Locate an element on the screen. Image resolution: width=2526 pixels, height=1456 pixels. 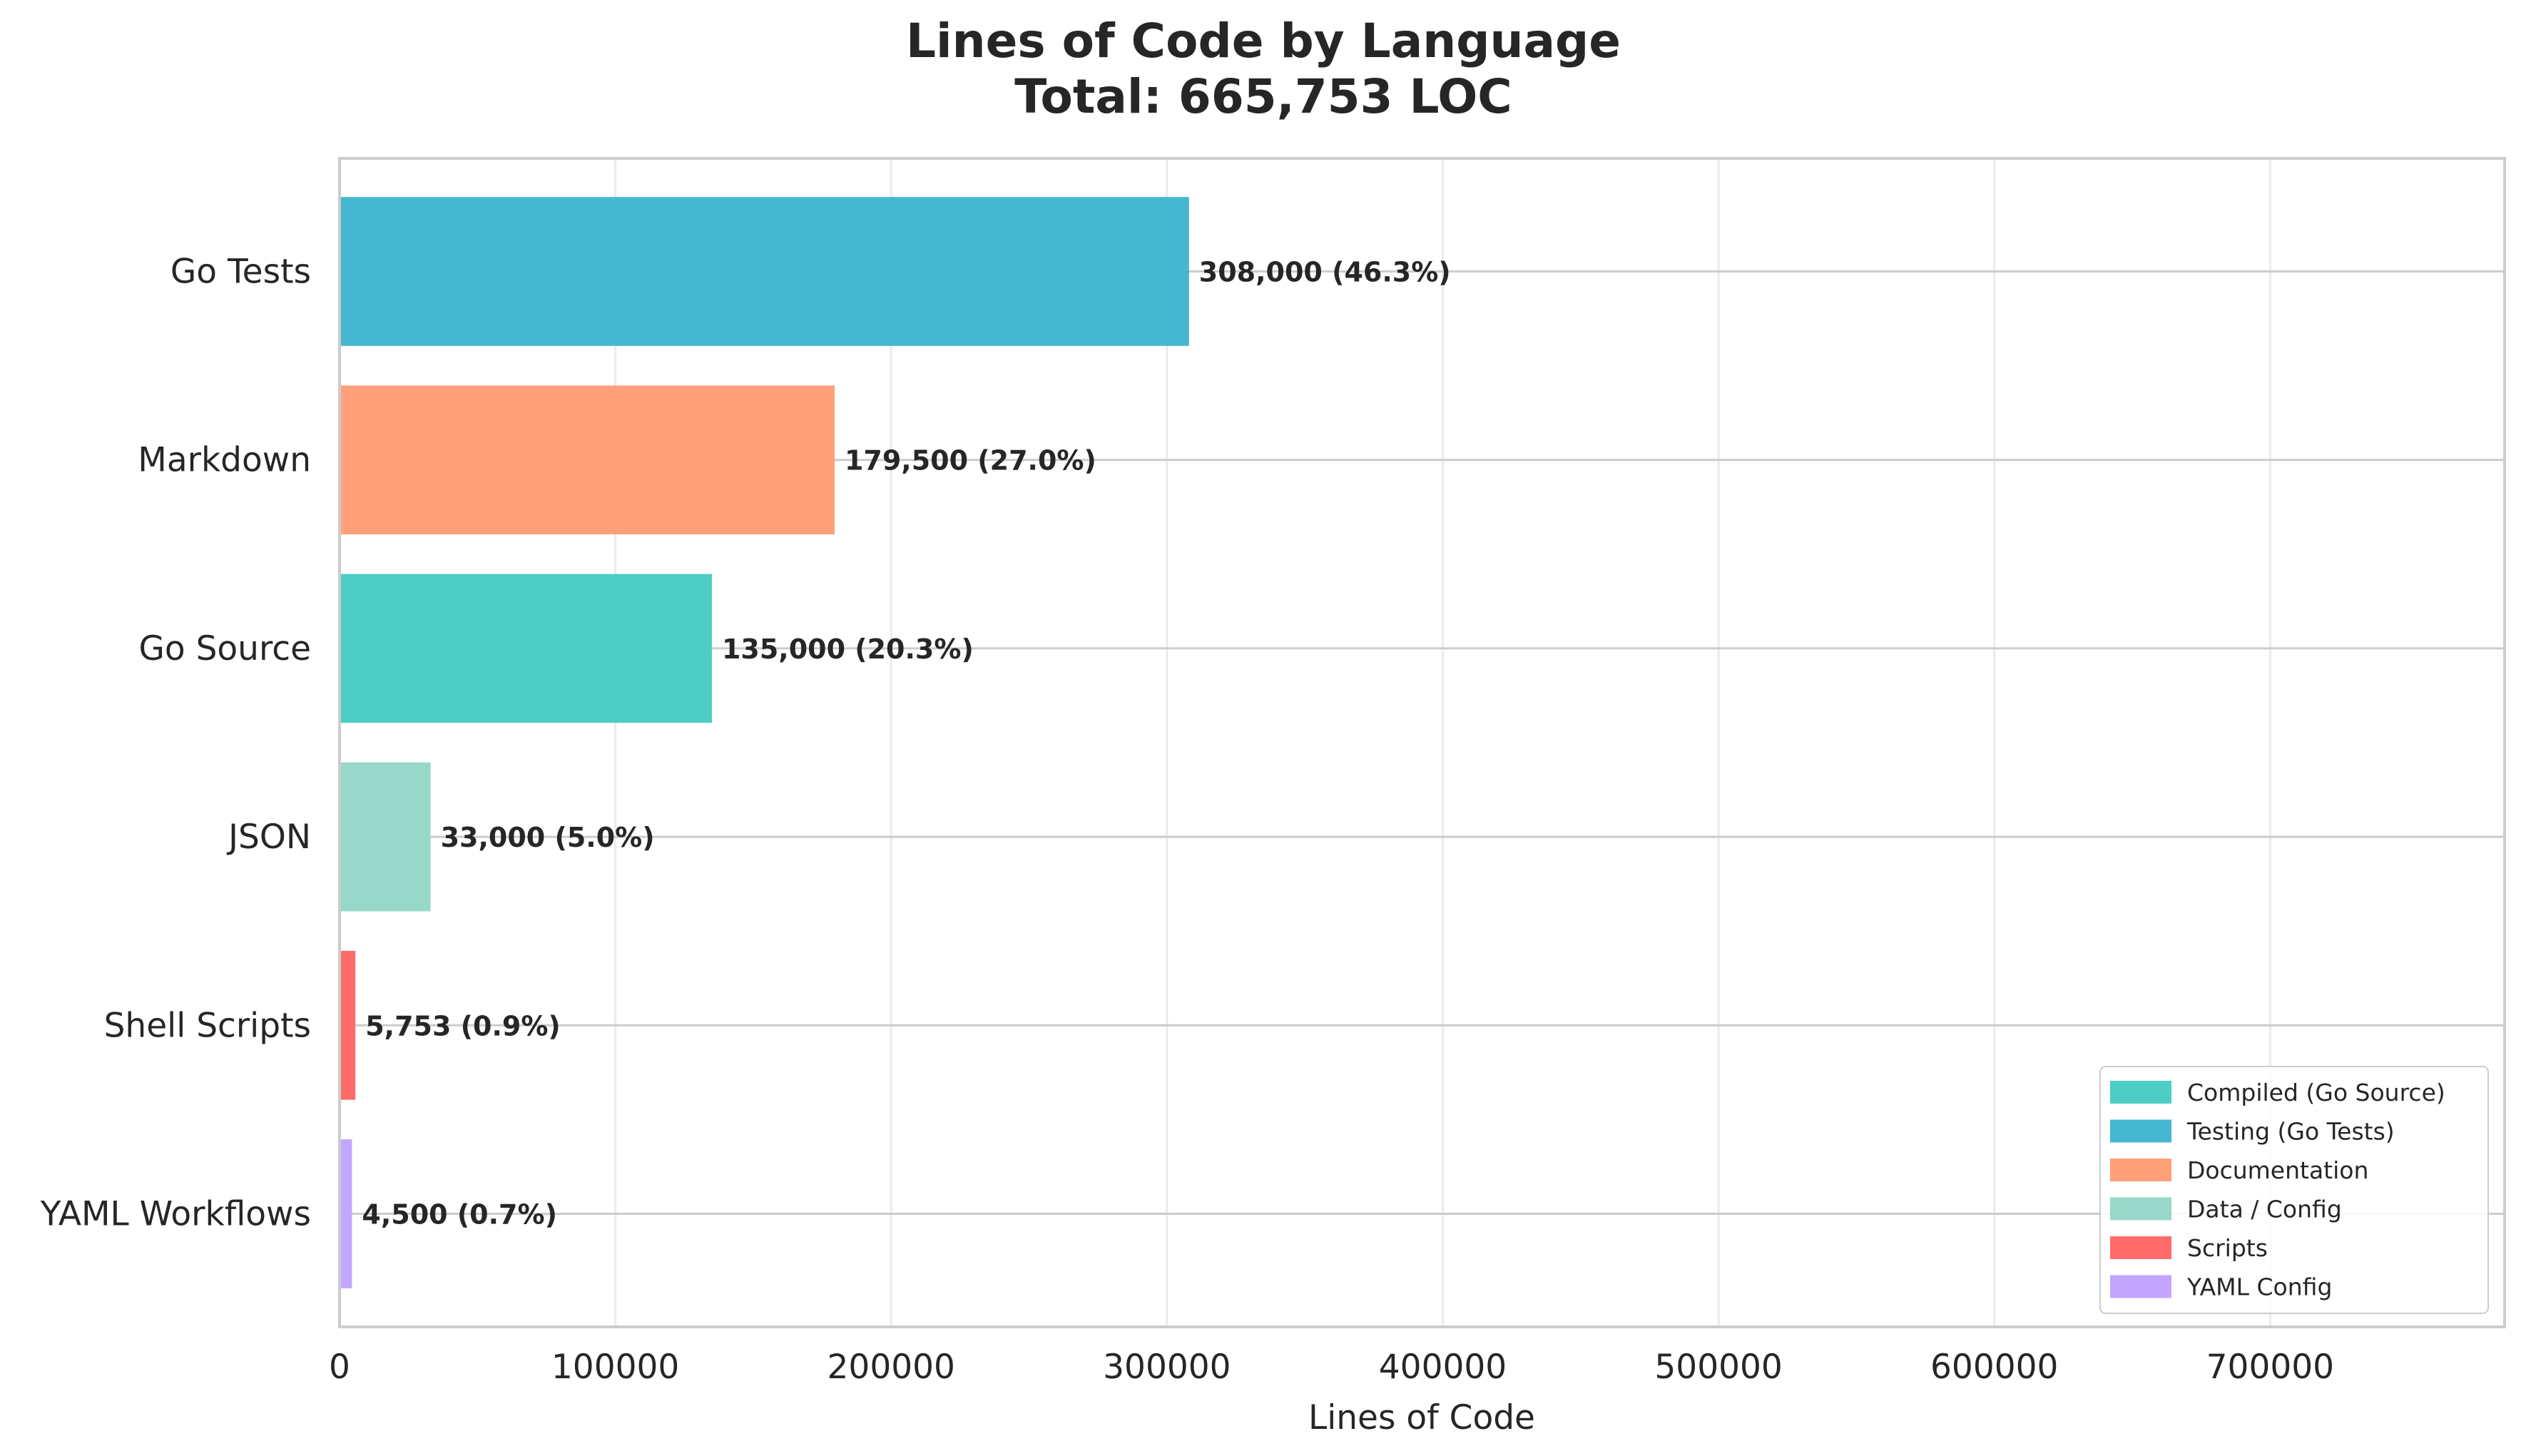
x-tick-label: 200000 is located at coordinates (891, 1367).